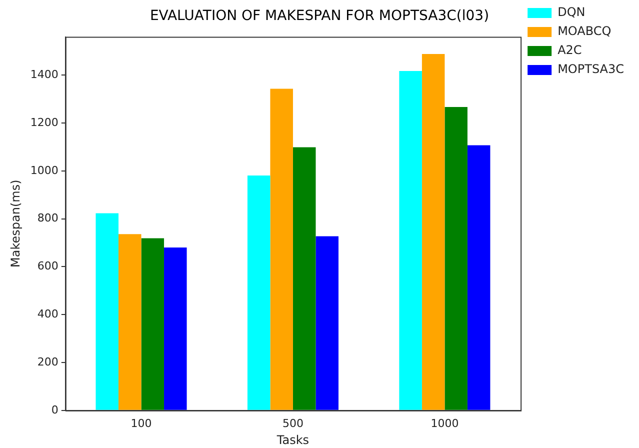 The height and width of the screenshot is (448, 639). I want to click on y-tick-label: 800, so click(47, 218).